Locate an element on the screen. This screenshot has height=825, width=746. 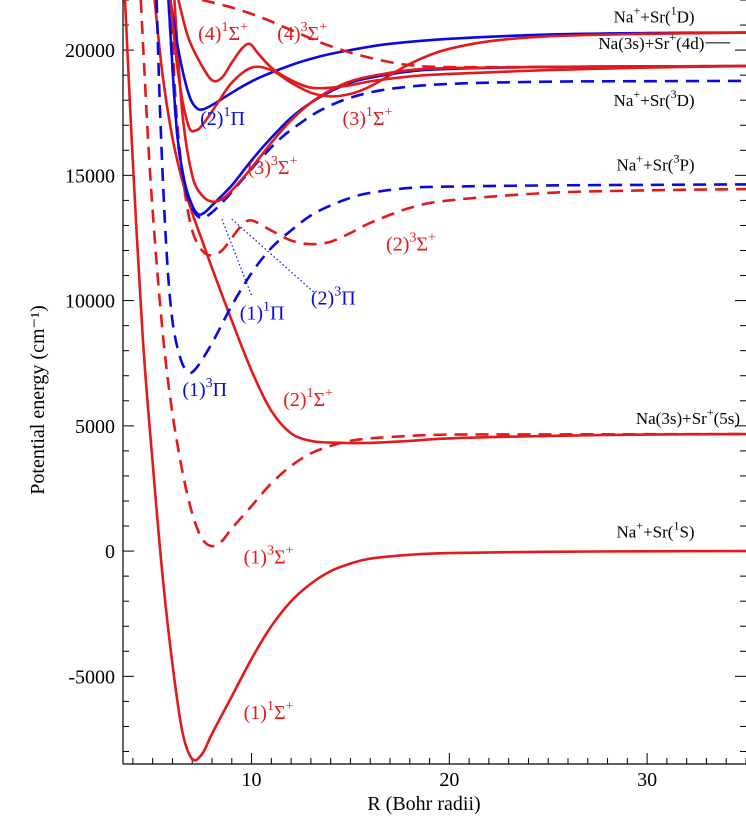
x-tick-label: 10 is located at coordinates (252, 780).